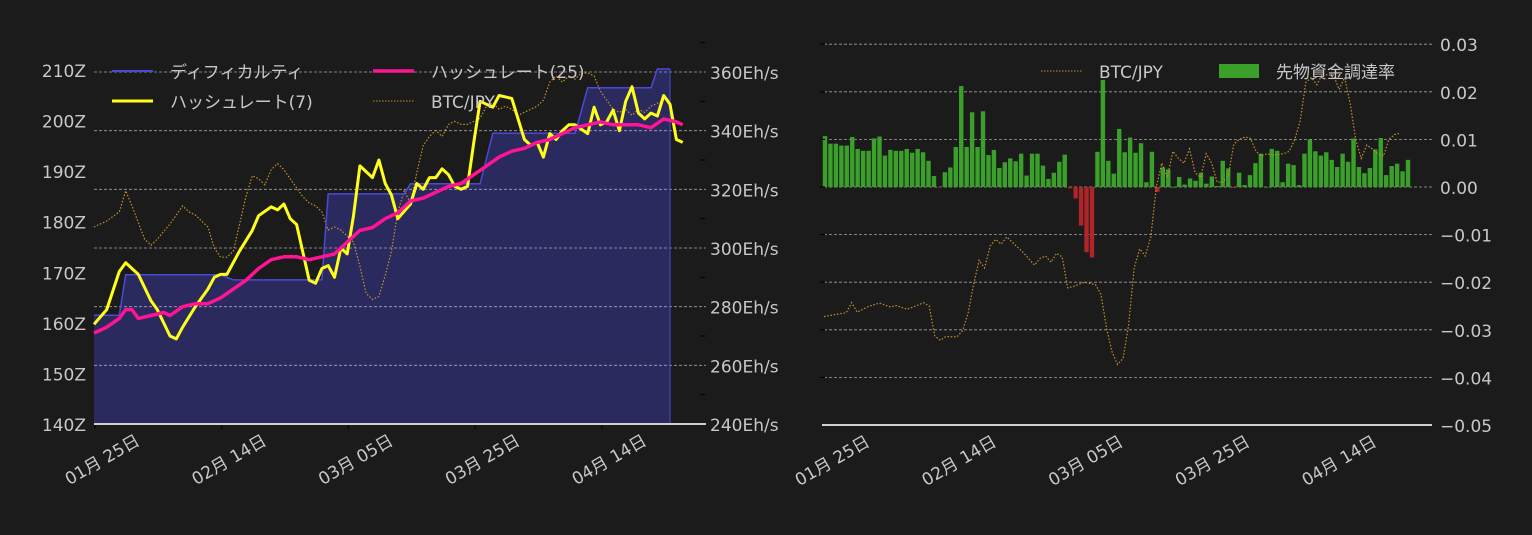 This screenshot has width=1532, height=535. I want to click on y-right-tick-label: 0.01, so click(1459, 141).